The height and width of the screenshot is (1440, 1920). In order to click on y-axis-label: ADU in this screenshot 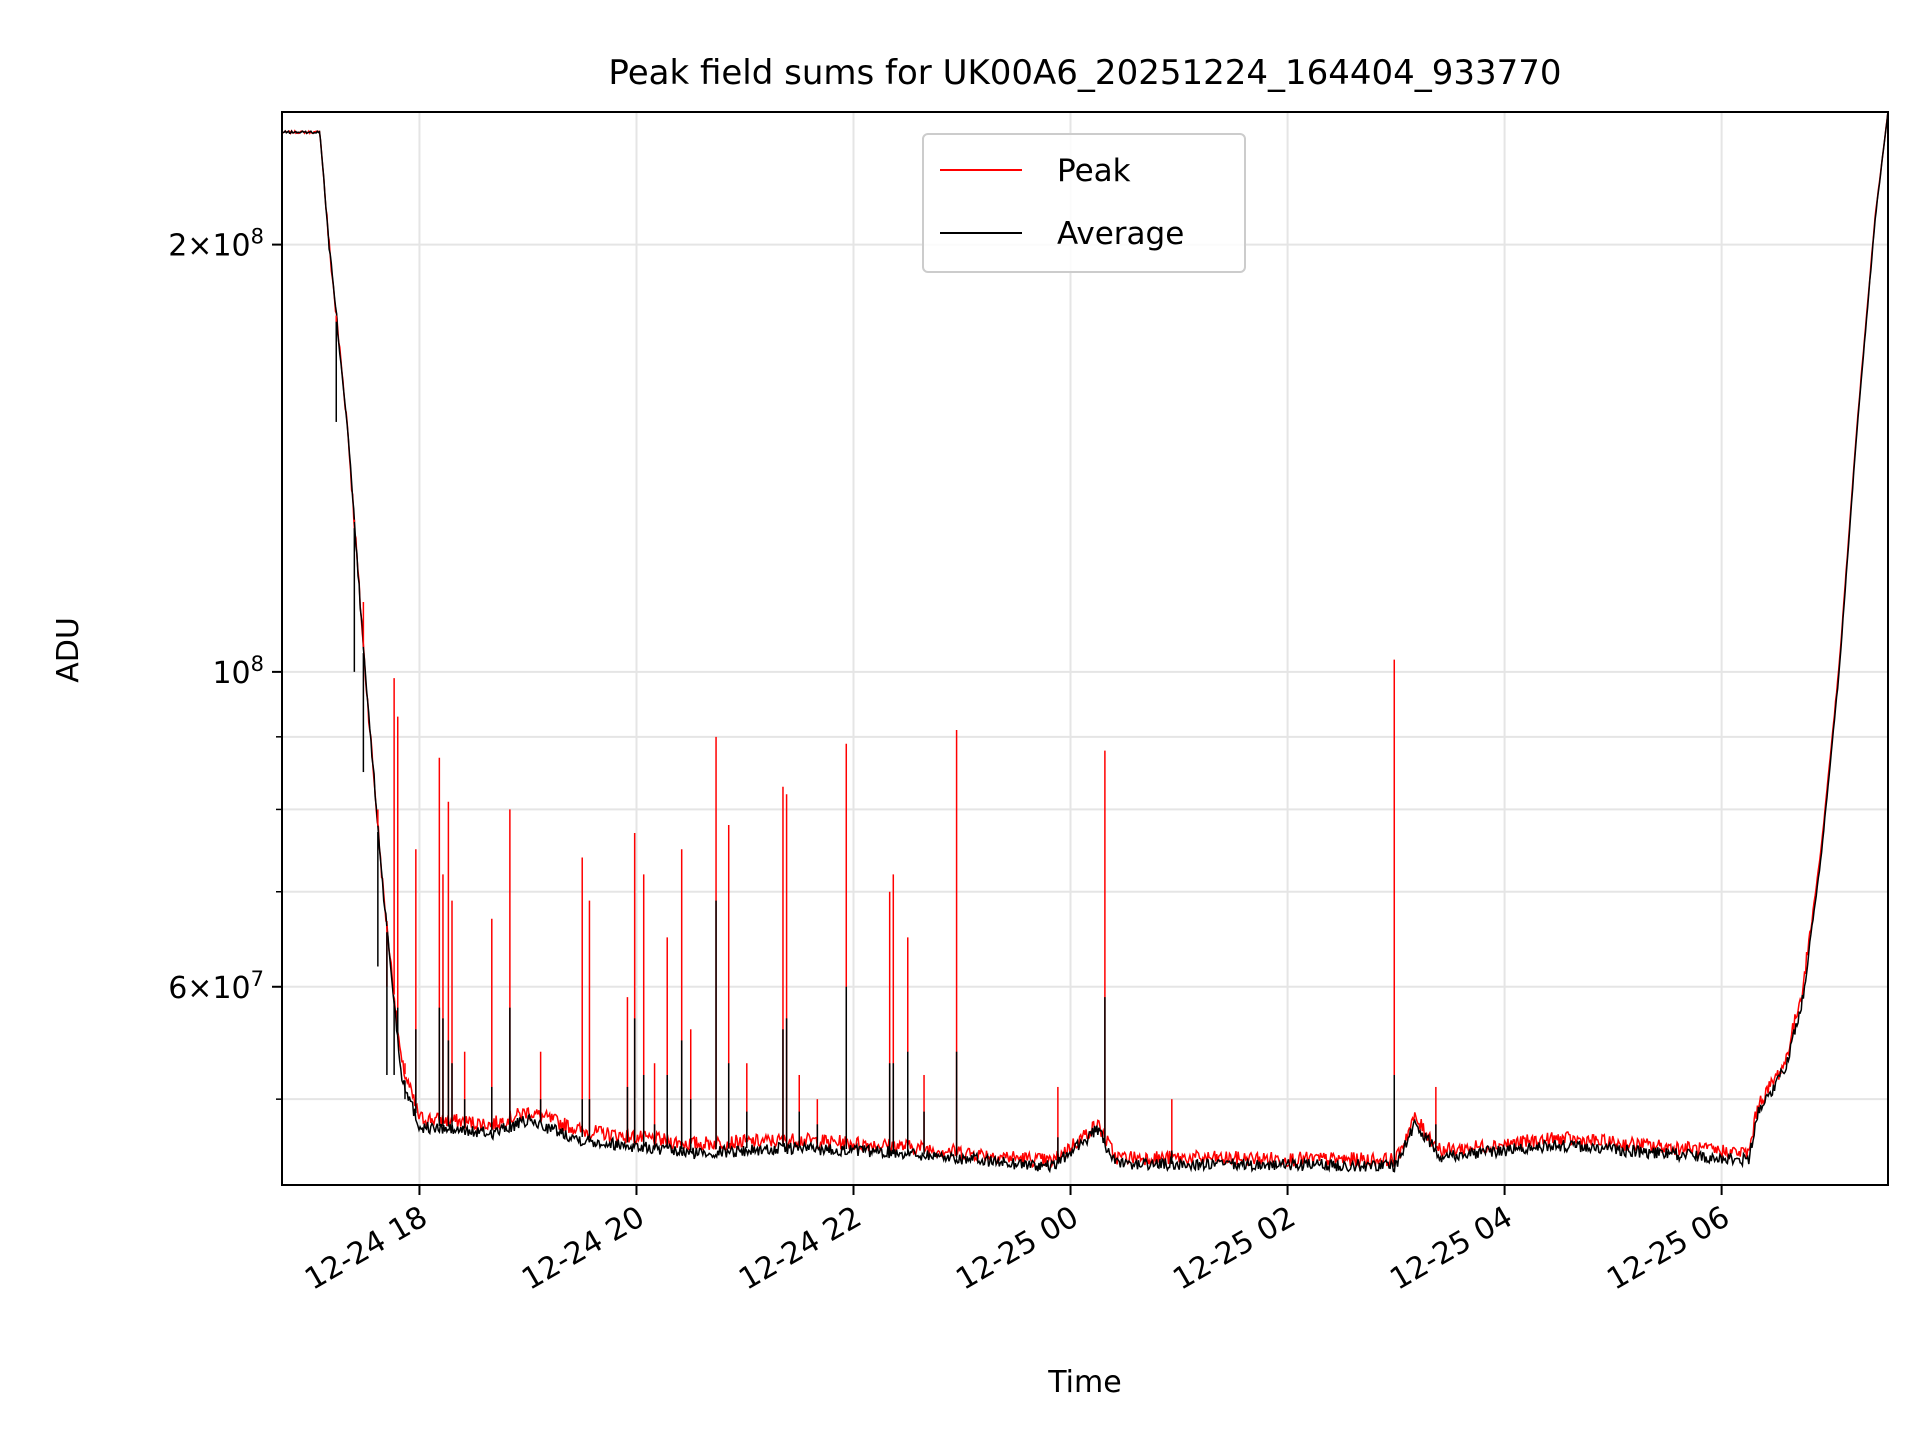, I will do `click(68, 650)`.